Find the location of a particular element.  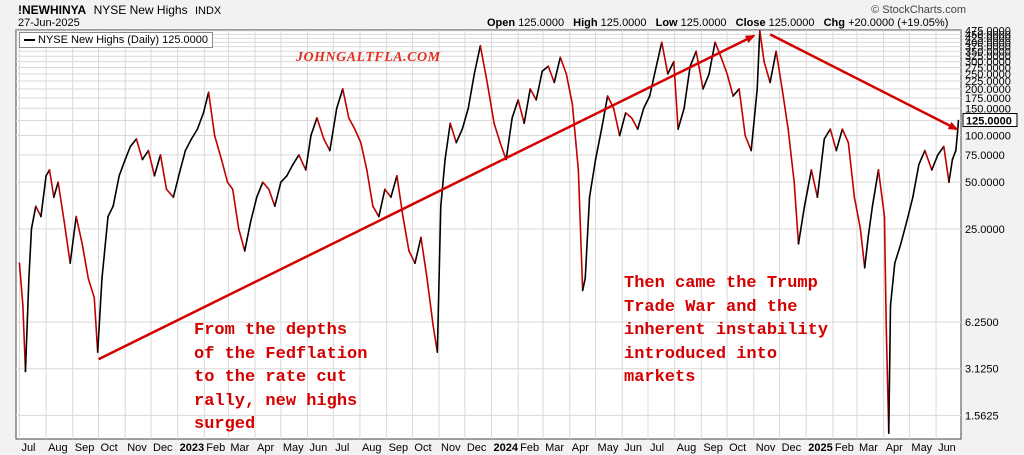

y-tick-label: 225.0000 is located at coordinates (988, 82).